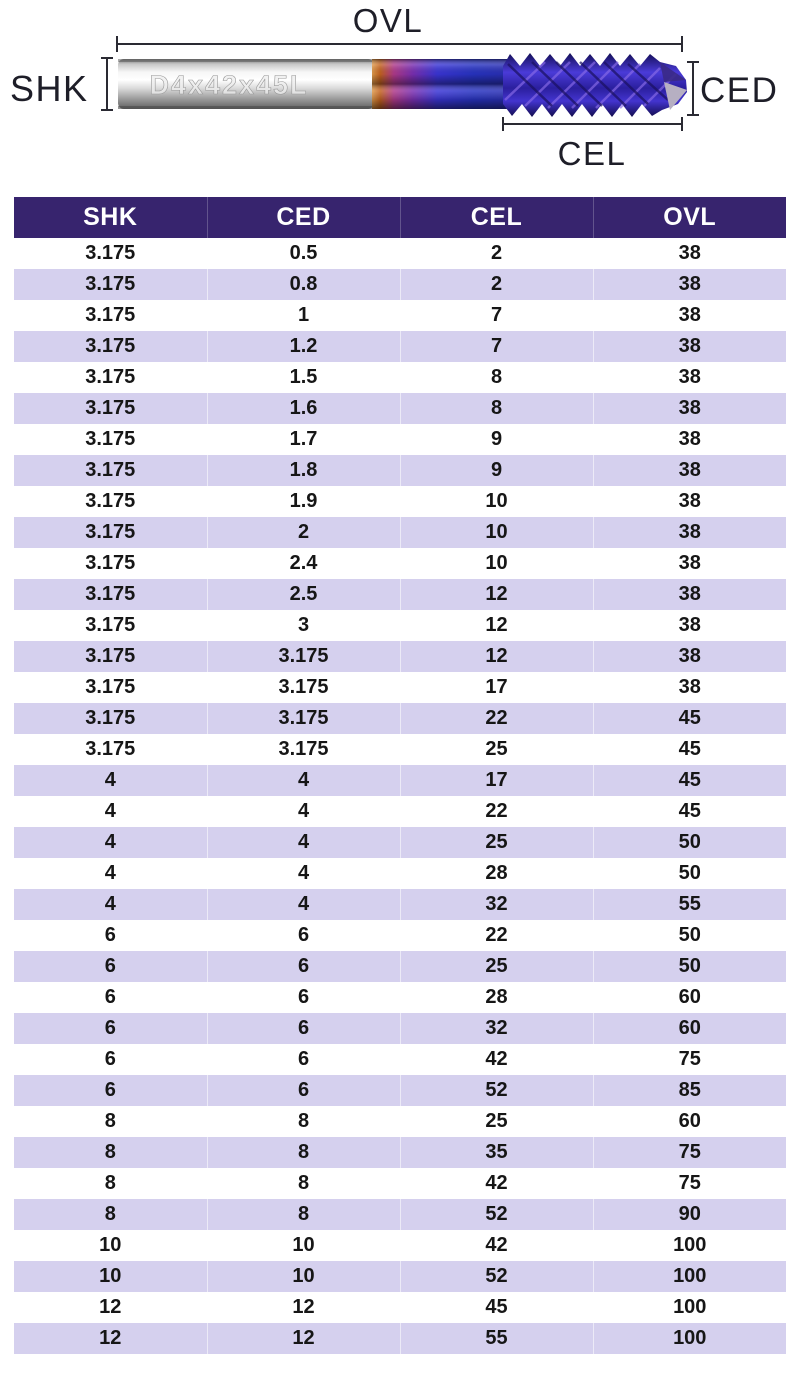 The image size is (800, 1386). I want to click on table-row: 3.175 1.8 9 38, so click(400, 470).